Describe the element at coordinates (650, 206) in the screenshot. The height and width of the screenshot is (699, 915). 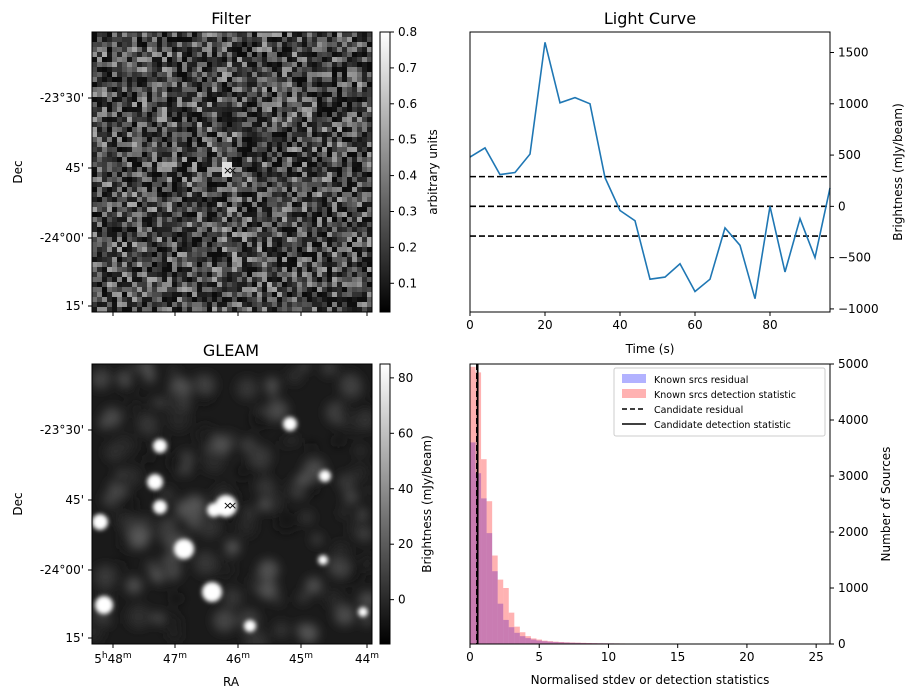
I see `lightcurve-hlines` at that location.